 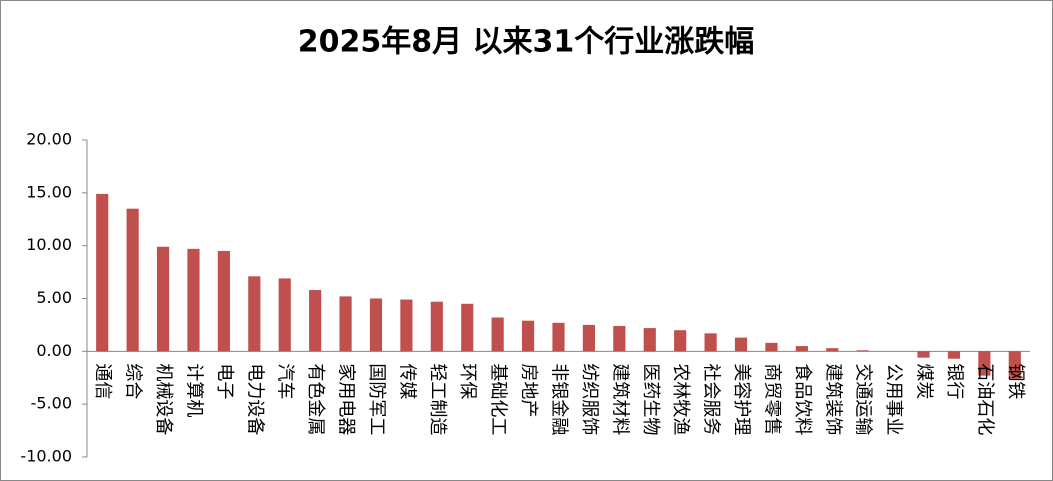 What do you see at coordinates (1015, 381) in the screenshot?
I see `x-tick-label: 钢铁` at bounding box center [1015, 381].